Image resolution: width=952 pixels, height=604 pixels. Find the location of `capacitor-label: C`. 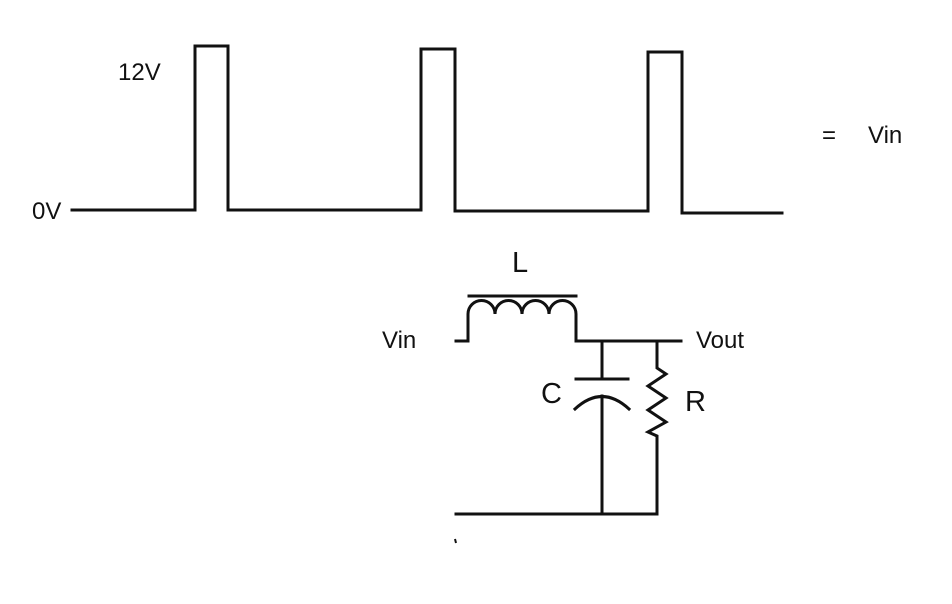

capacitor-label: C is located at coordinates (551, 394).